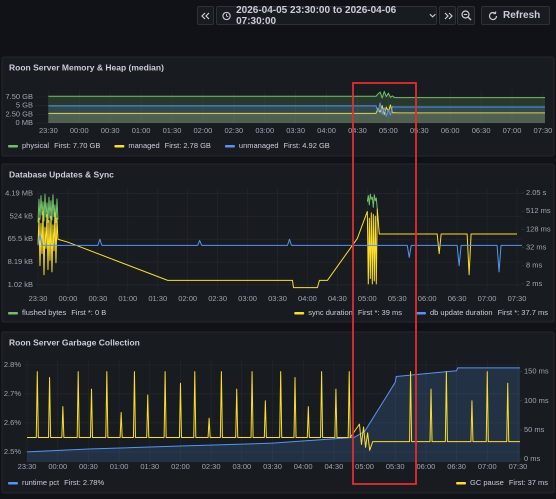  Describe the element at coordinates (487, 482) in the screenshot. I see `legend-name: GC pause` at that location.